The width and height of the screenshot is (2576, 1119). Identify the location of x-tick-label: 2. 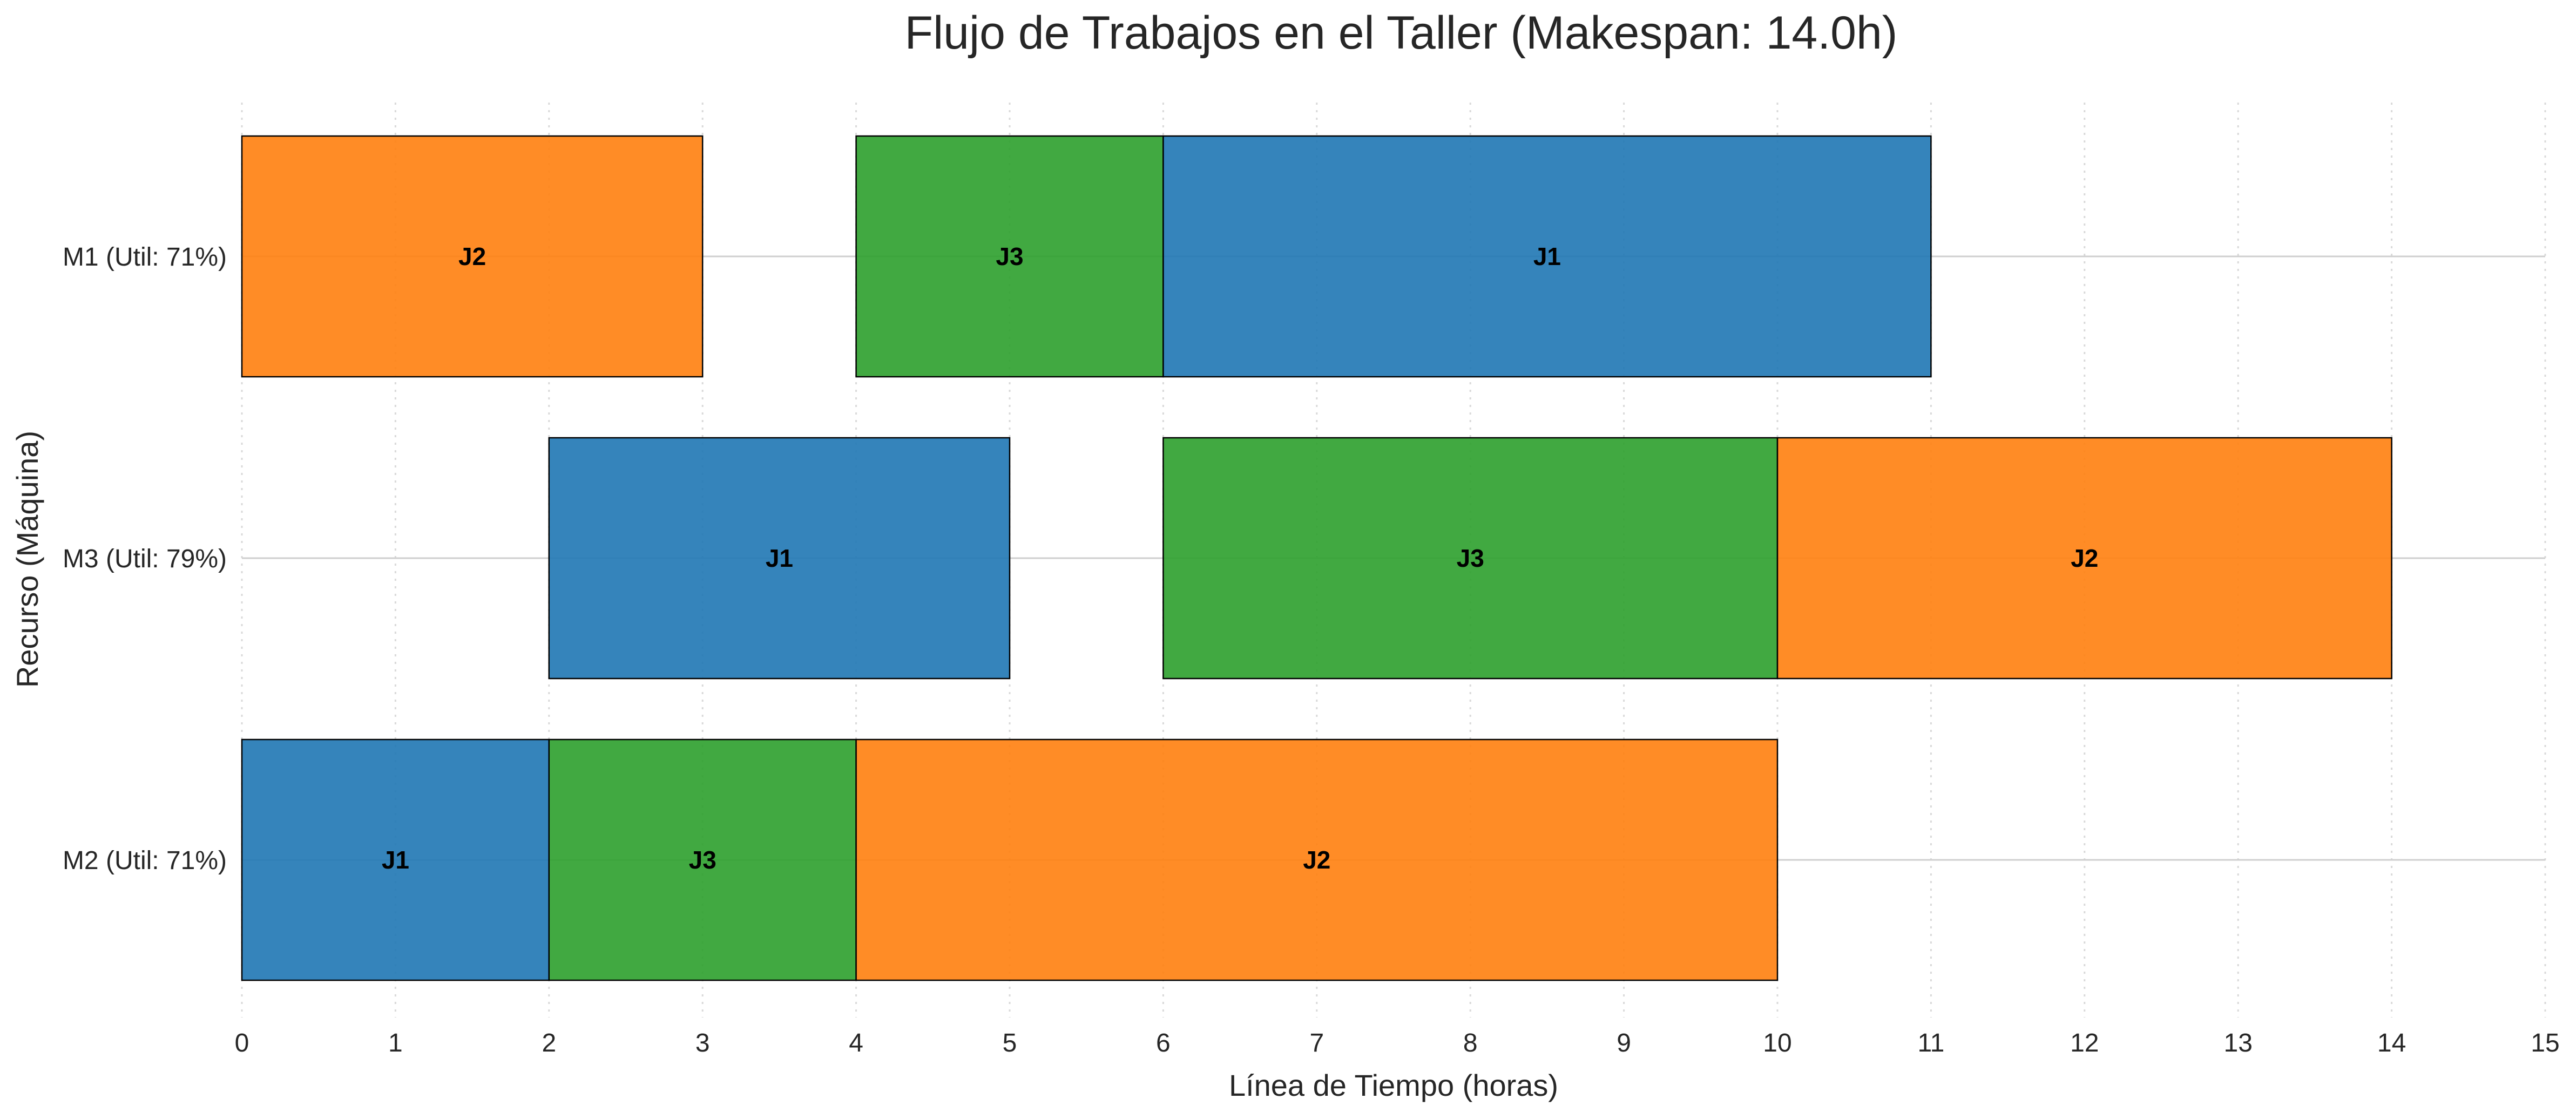
(549, 1043).